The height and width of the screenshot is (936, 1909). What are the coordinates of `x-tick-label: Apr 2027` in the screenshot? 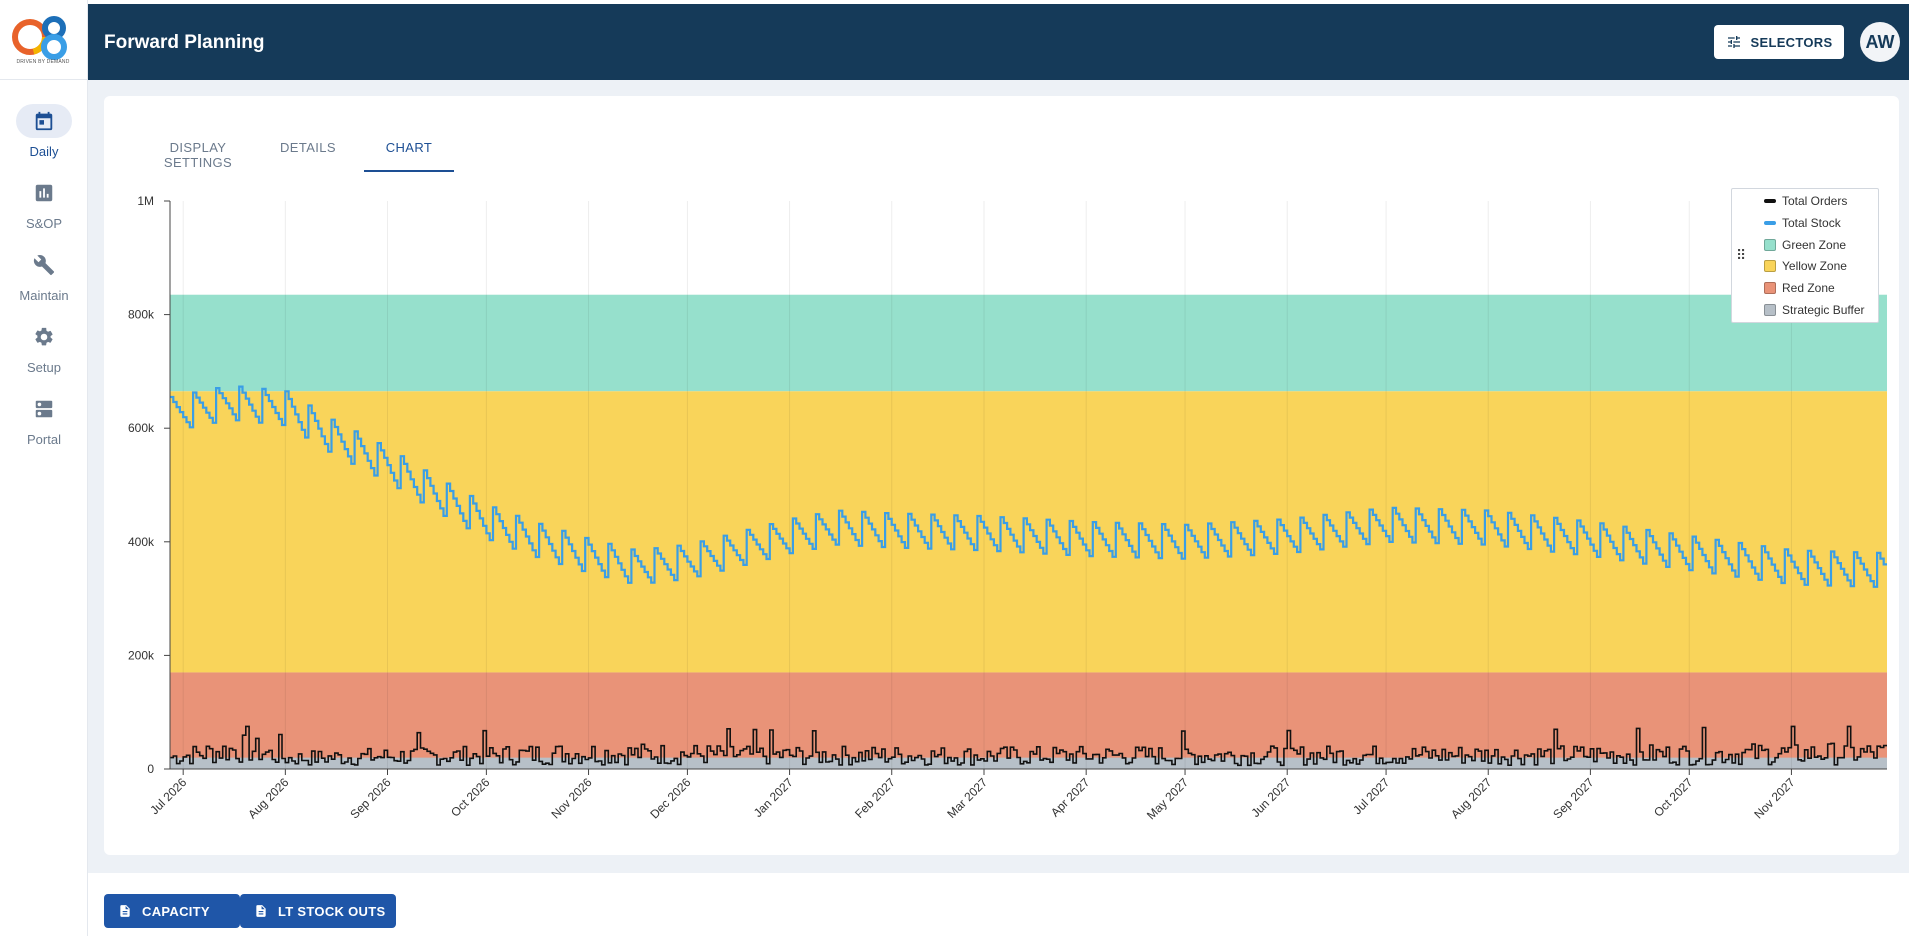 It's located at (1070, 797).